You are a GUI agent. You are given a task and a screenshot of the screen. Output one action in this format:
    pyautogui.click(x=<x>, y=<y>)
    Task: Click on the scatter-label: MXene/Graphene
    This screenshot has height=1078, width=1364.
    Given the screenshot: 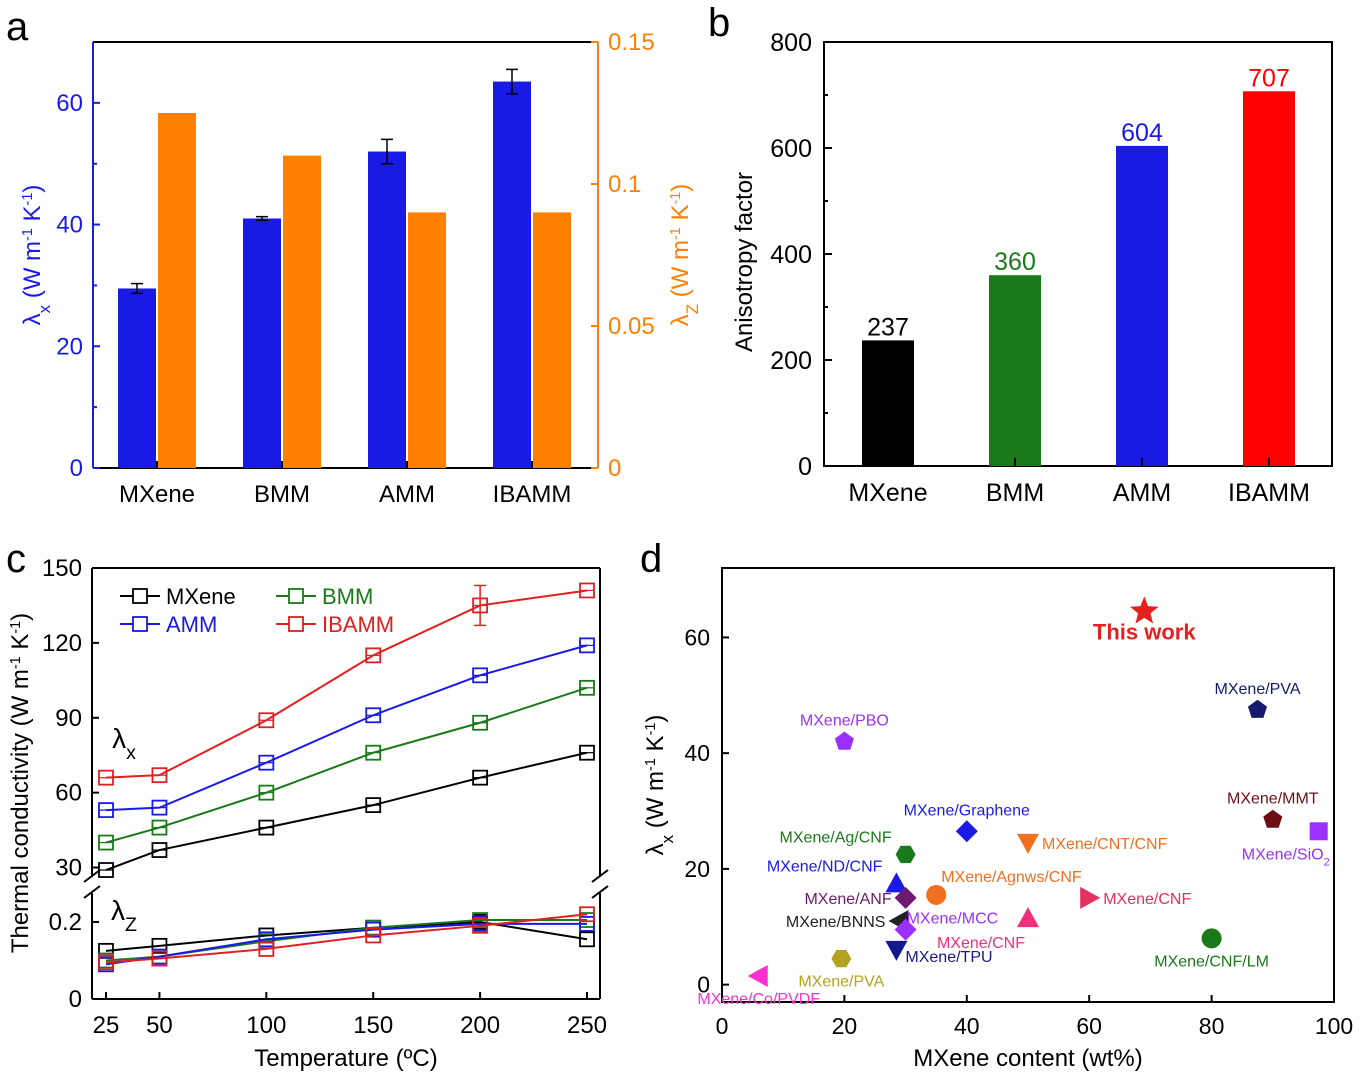 What is the action you would take?
    pyautogui.click(x=967, y=810)
    